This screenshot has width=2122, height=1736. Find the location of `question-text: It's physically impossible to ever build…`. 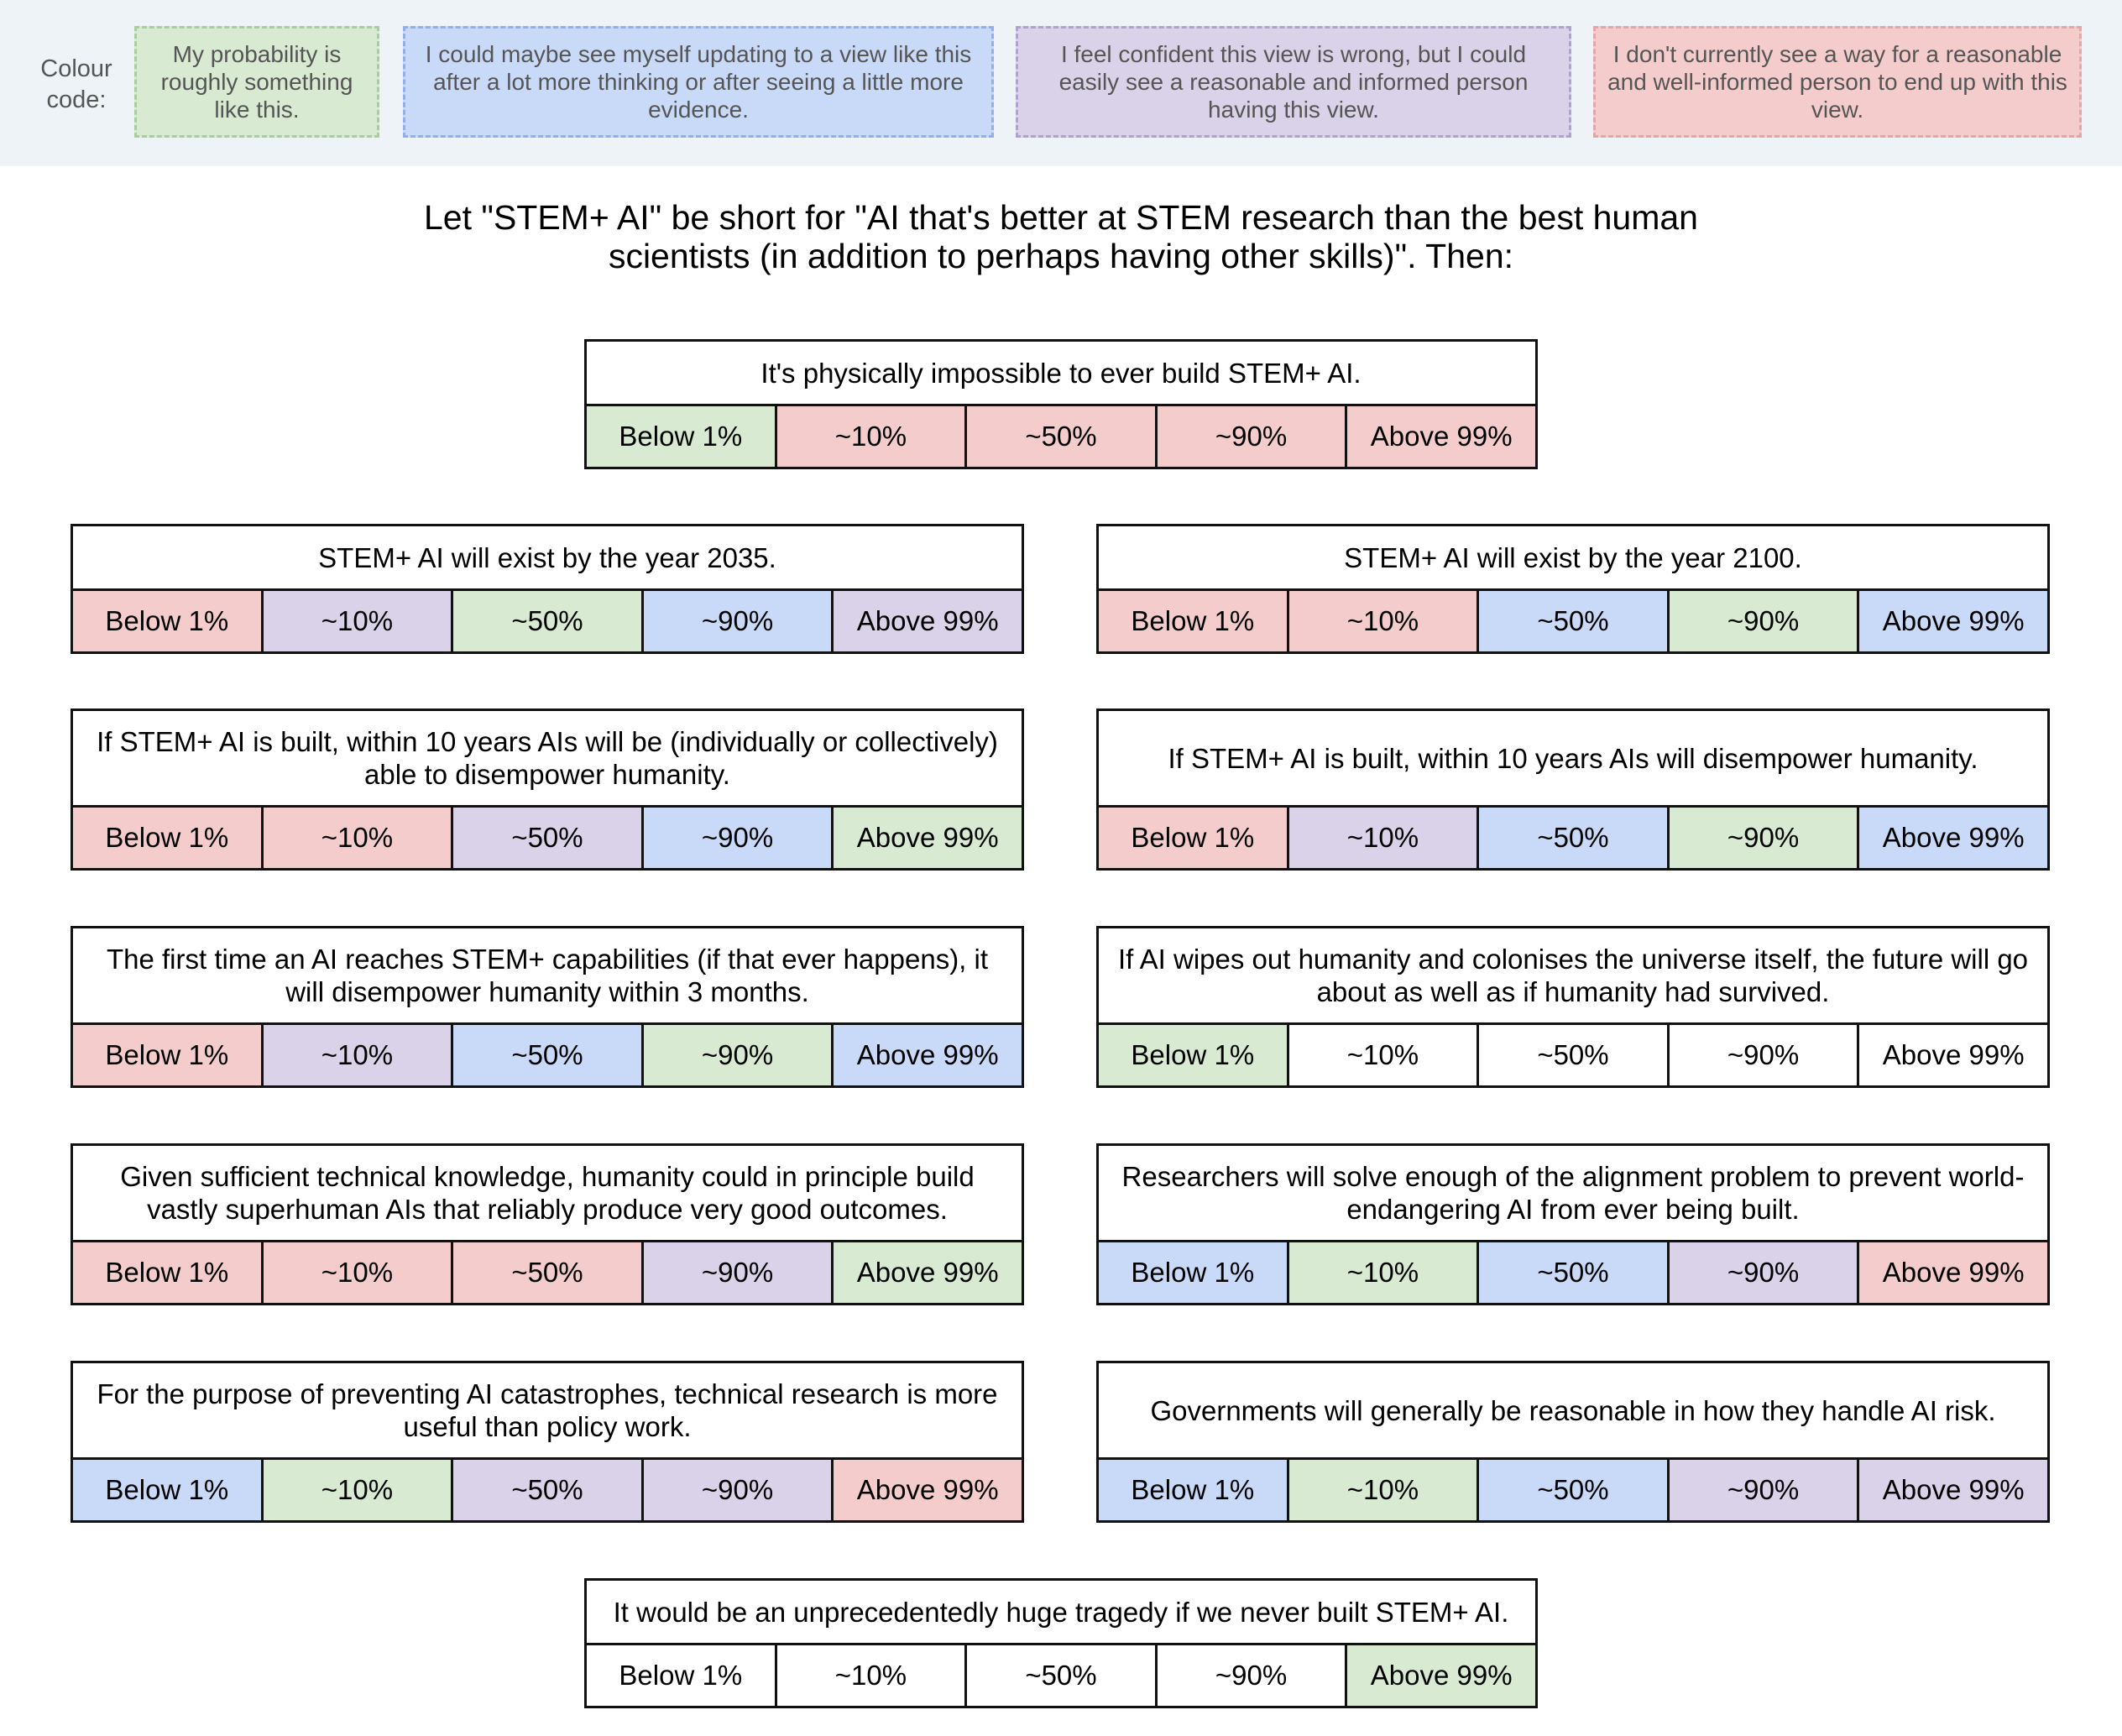

question-text: It's physically impossible to ever build… is located at coordinates (1061, 373).